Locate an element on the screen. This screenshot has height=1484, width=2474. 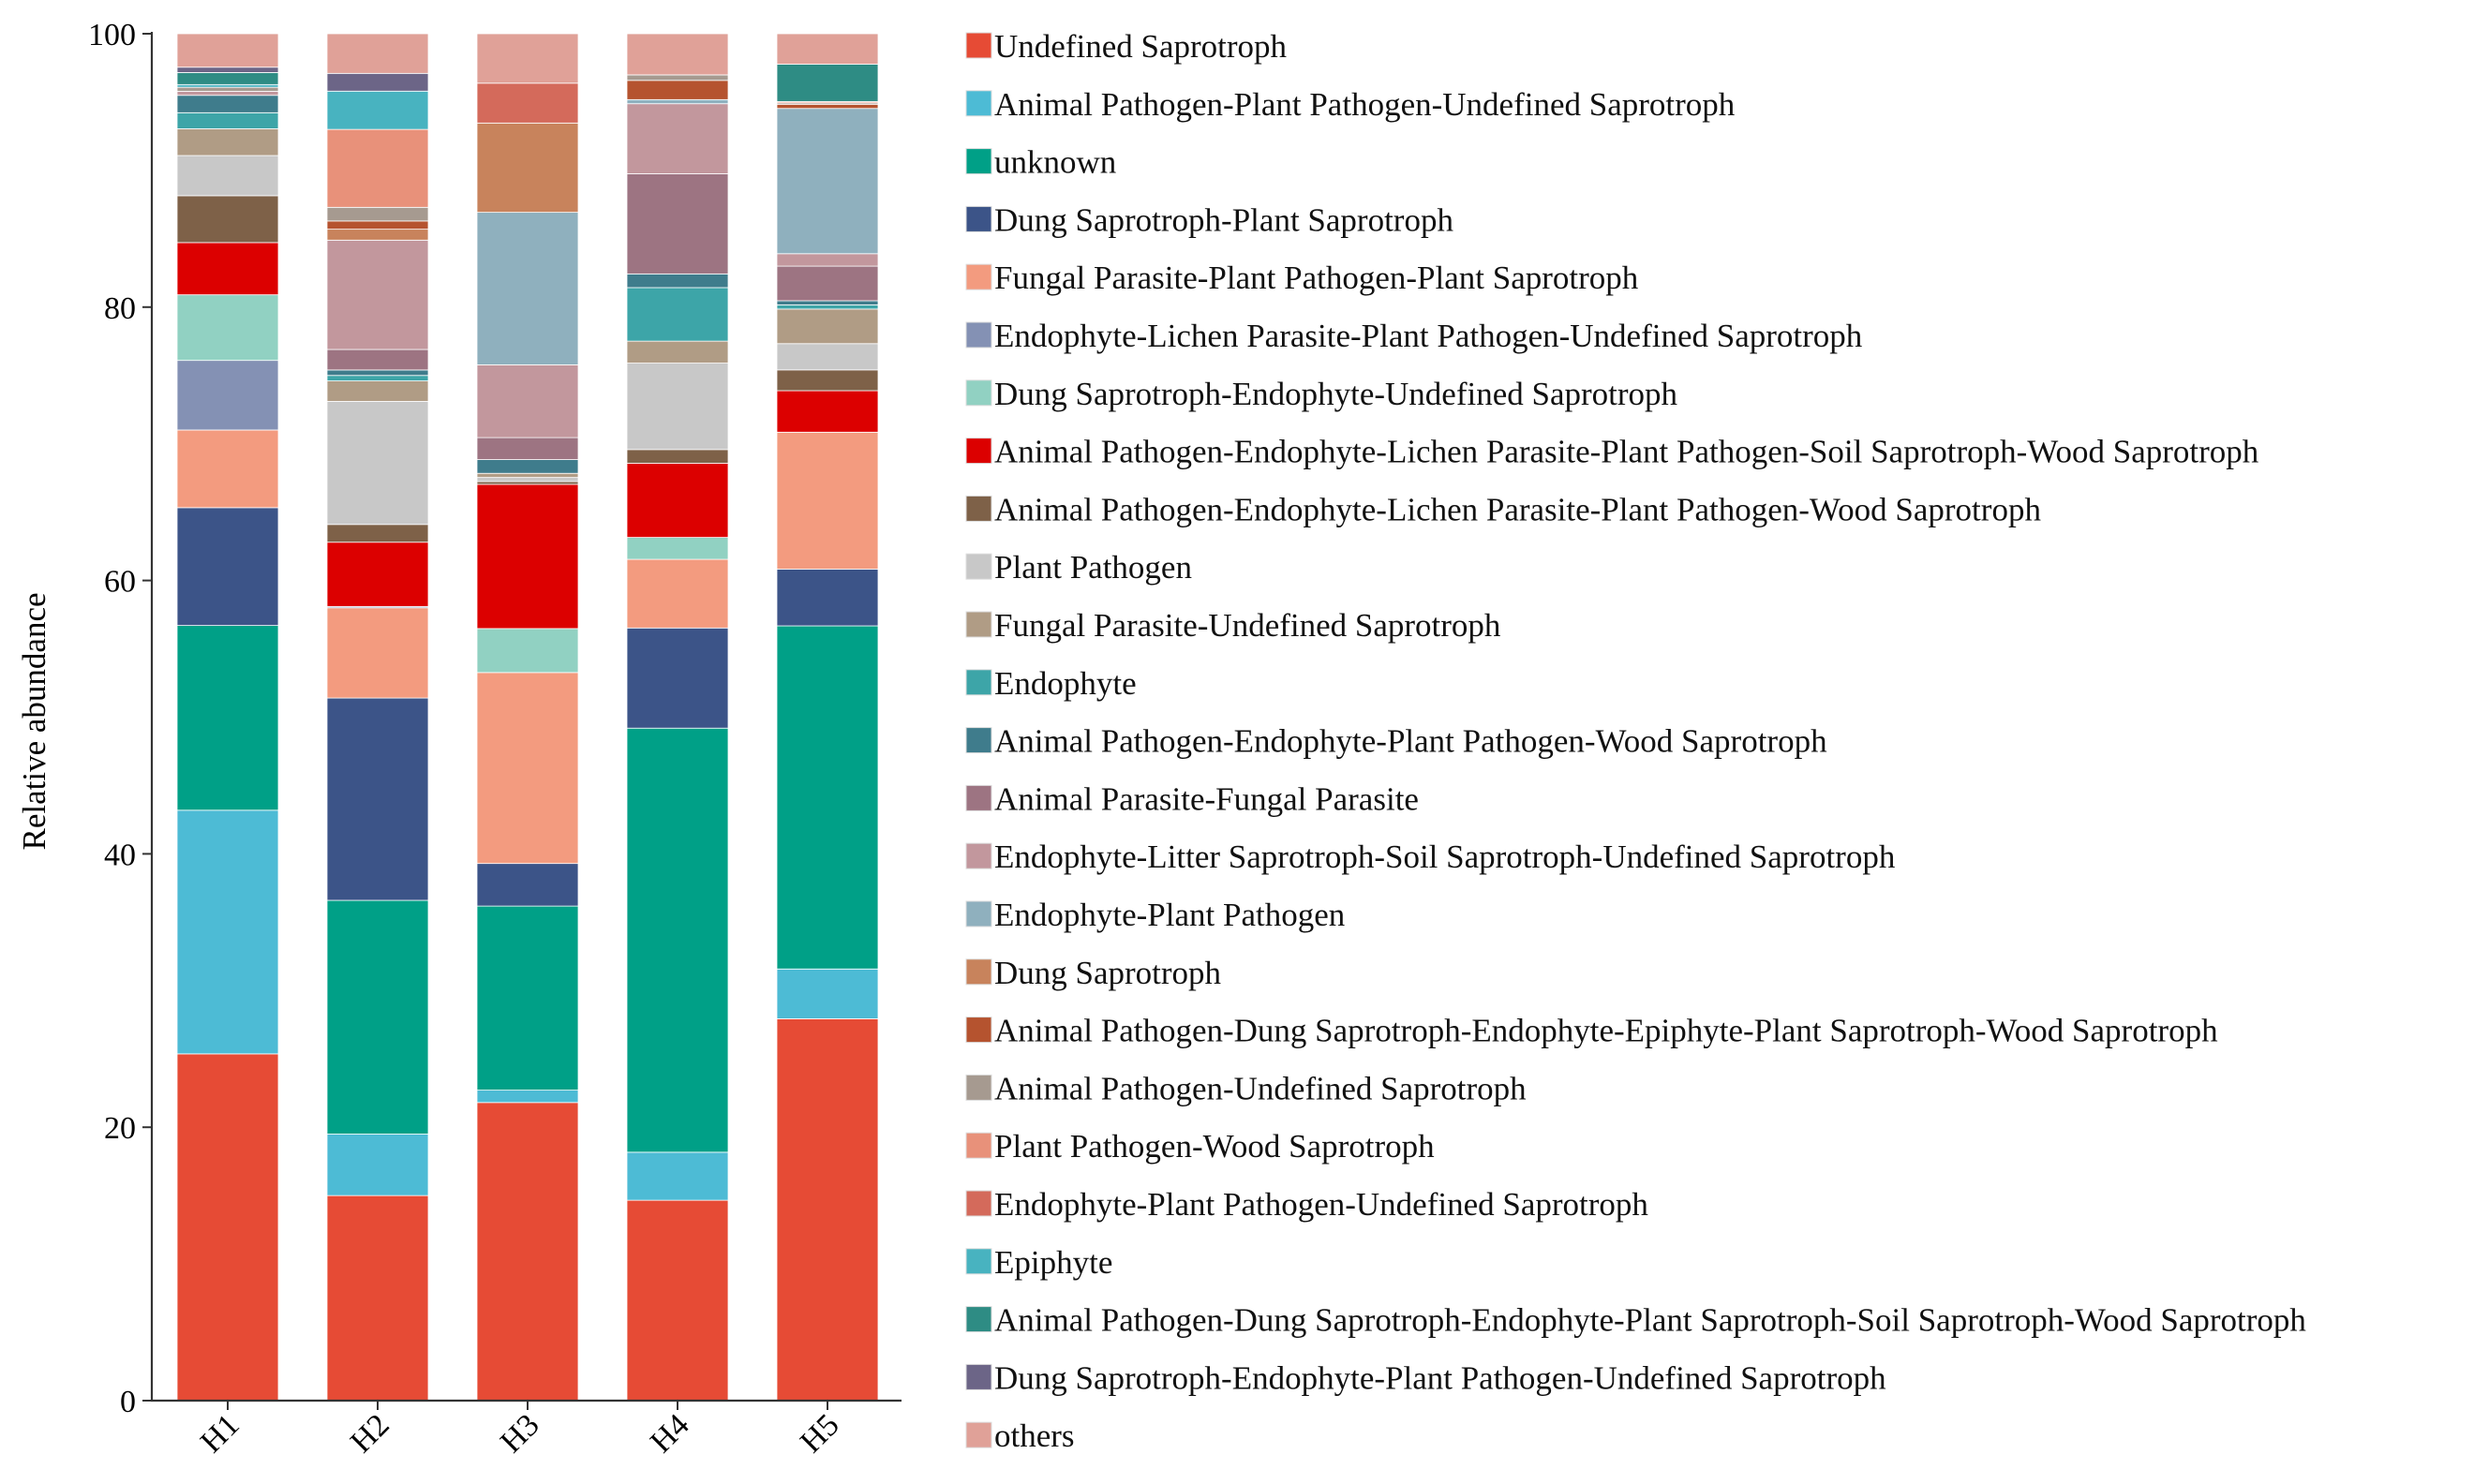
legend-item: Plant Pathogen is located at coordinates (1079, 567).